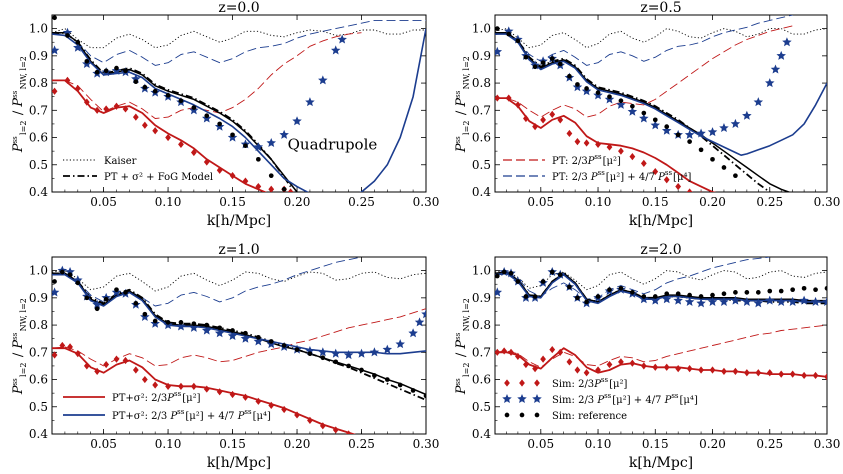 This screenshot has width=843, height=474. Describe the element at coordinates (103, 202) in the screenshot. I see `x-tick-label: 0.05` at that location.